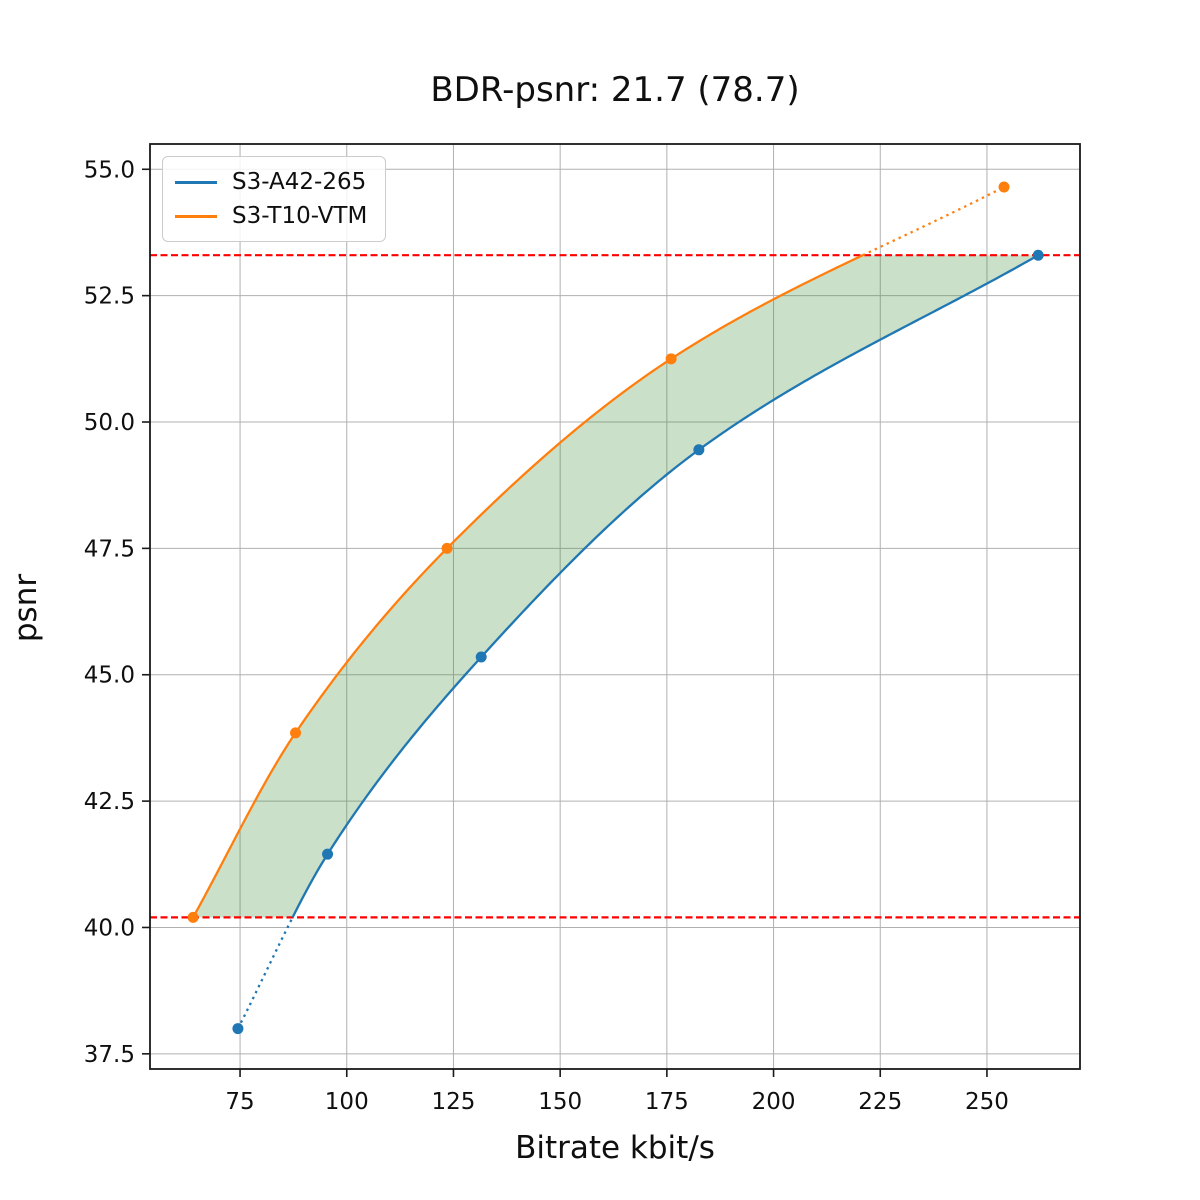 The width and height of the screenshot is (1200, 1200). I want to click on y-tick-label: 45.0, so click(109, 676).